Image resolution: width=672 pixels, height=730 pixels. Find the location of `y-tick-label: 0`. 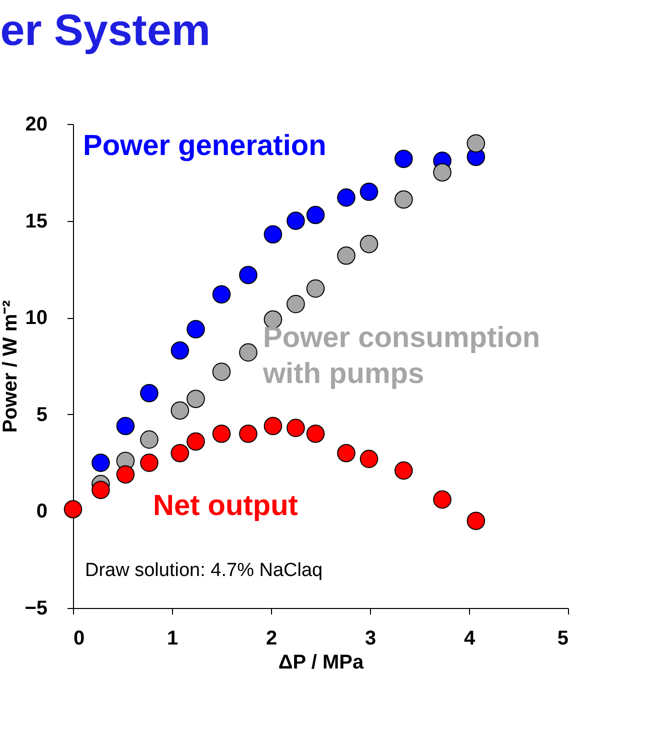

y-tick-label: 0 is located at coordinates (42, 511).